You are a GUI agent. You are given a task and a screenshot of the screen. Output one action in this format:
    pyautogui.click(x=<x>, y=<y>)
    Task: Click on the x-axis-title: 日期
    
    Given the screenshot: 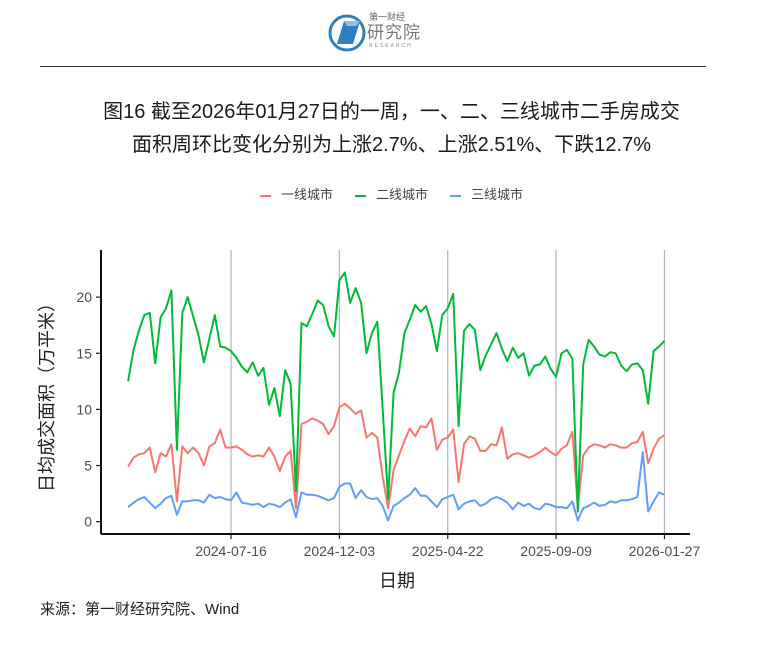 What is the action you would take?
    pyautogui.click(x=397, y=581)
    